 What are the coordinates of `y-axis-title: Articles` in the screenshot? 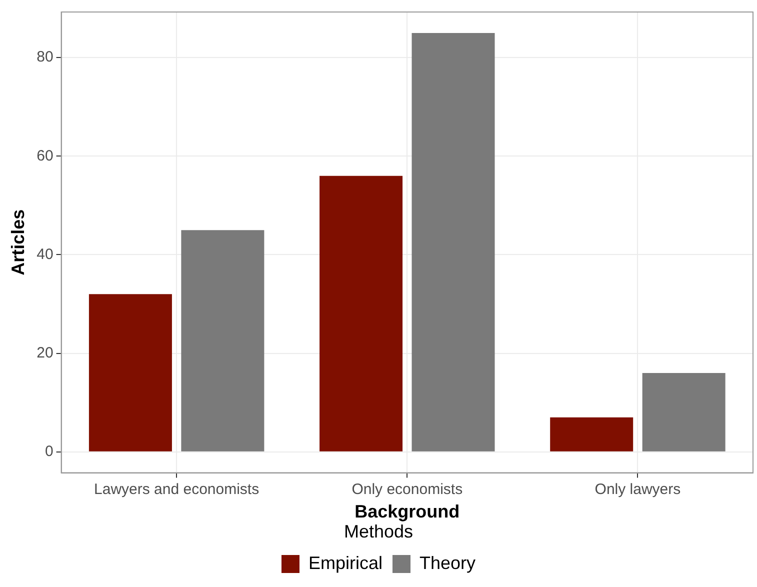 It's located at (18, 242).